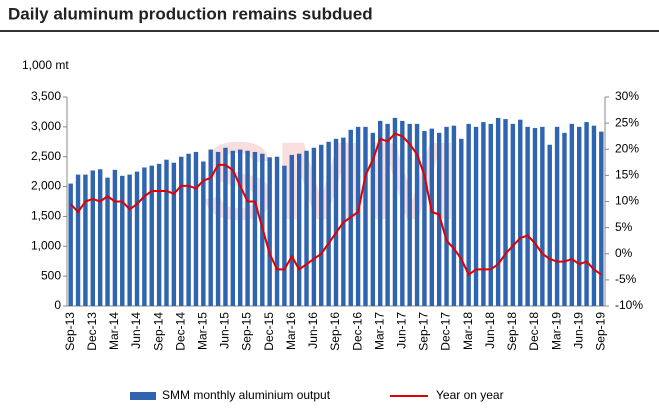 This screenshot has height=413, width=659. What do you see at coordinates (313, 330) in the screenshot?
I see `x-tick-label: Jun-16` at bounding box center [313, 330].